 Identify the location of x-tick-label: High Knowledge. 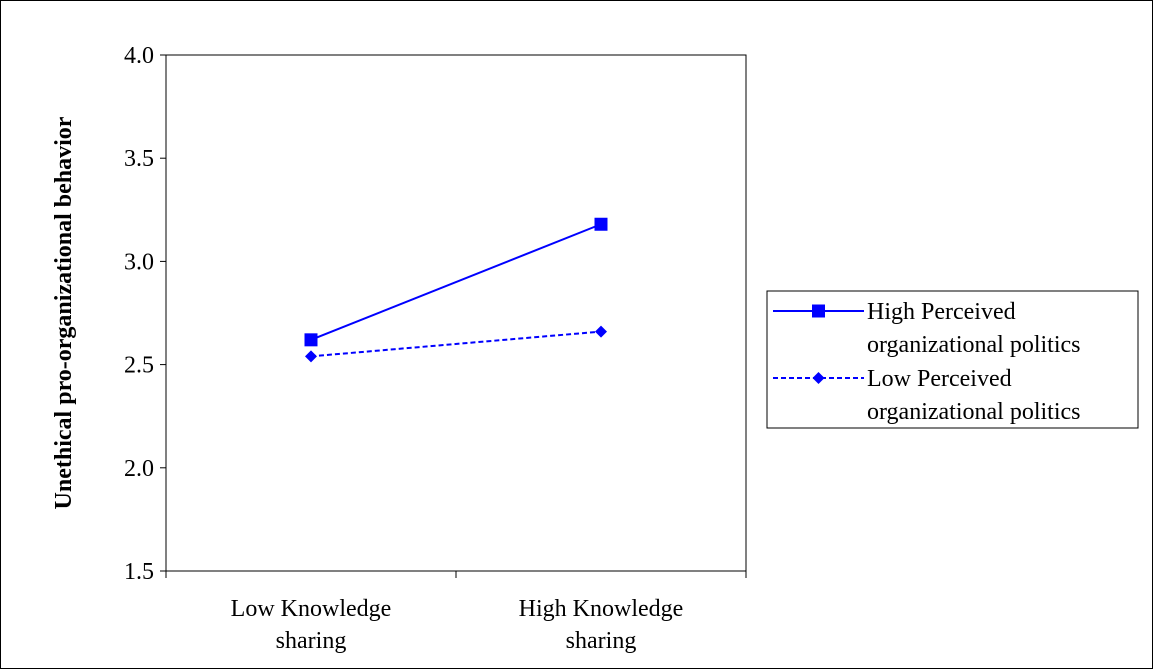
(601, 609).